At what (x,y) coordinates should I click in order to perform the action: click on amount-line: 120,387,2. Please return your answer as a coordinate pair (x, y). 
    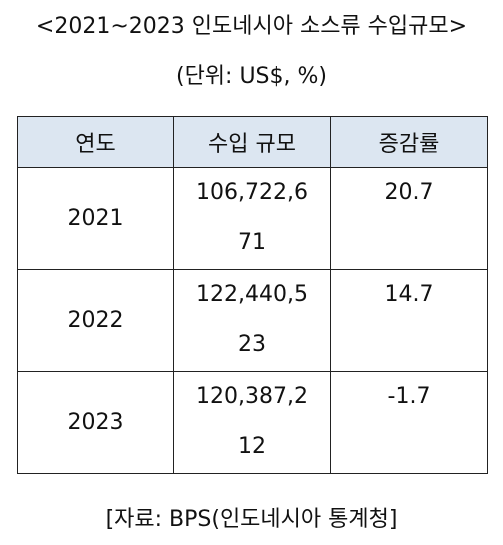
    Looking at the image, I should click on (252, 396).